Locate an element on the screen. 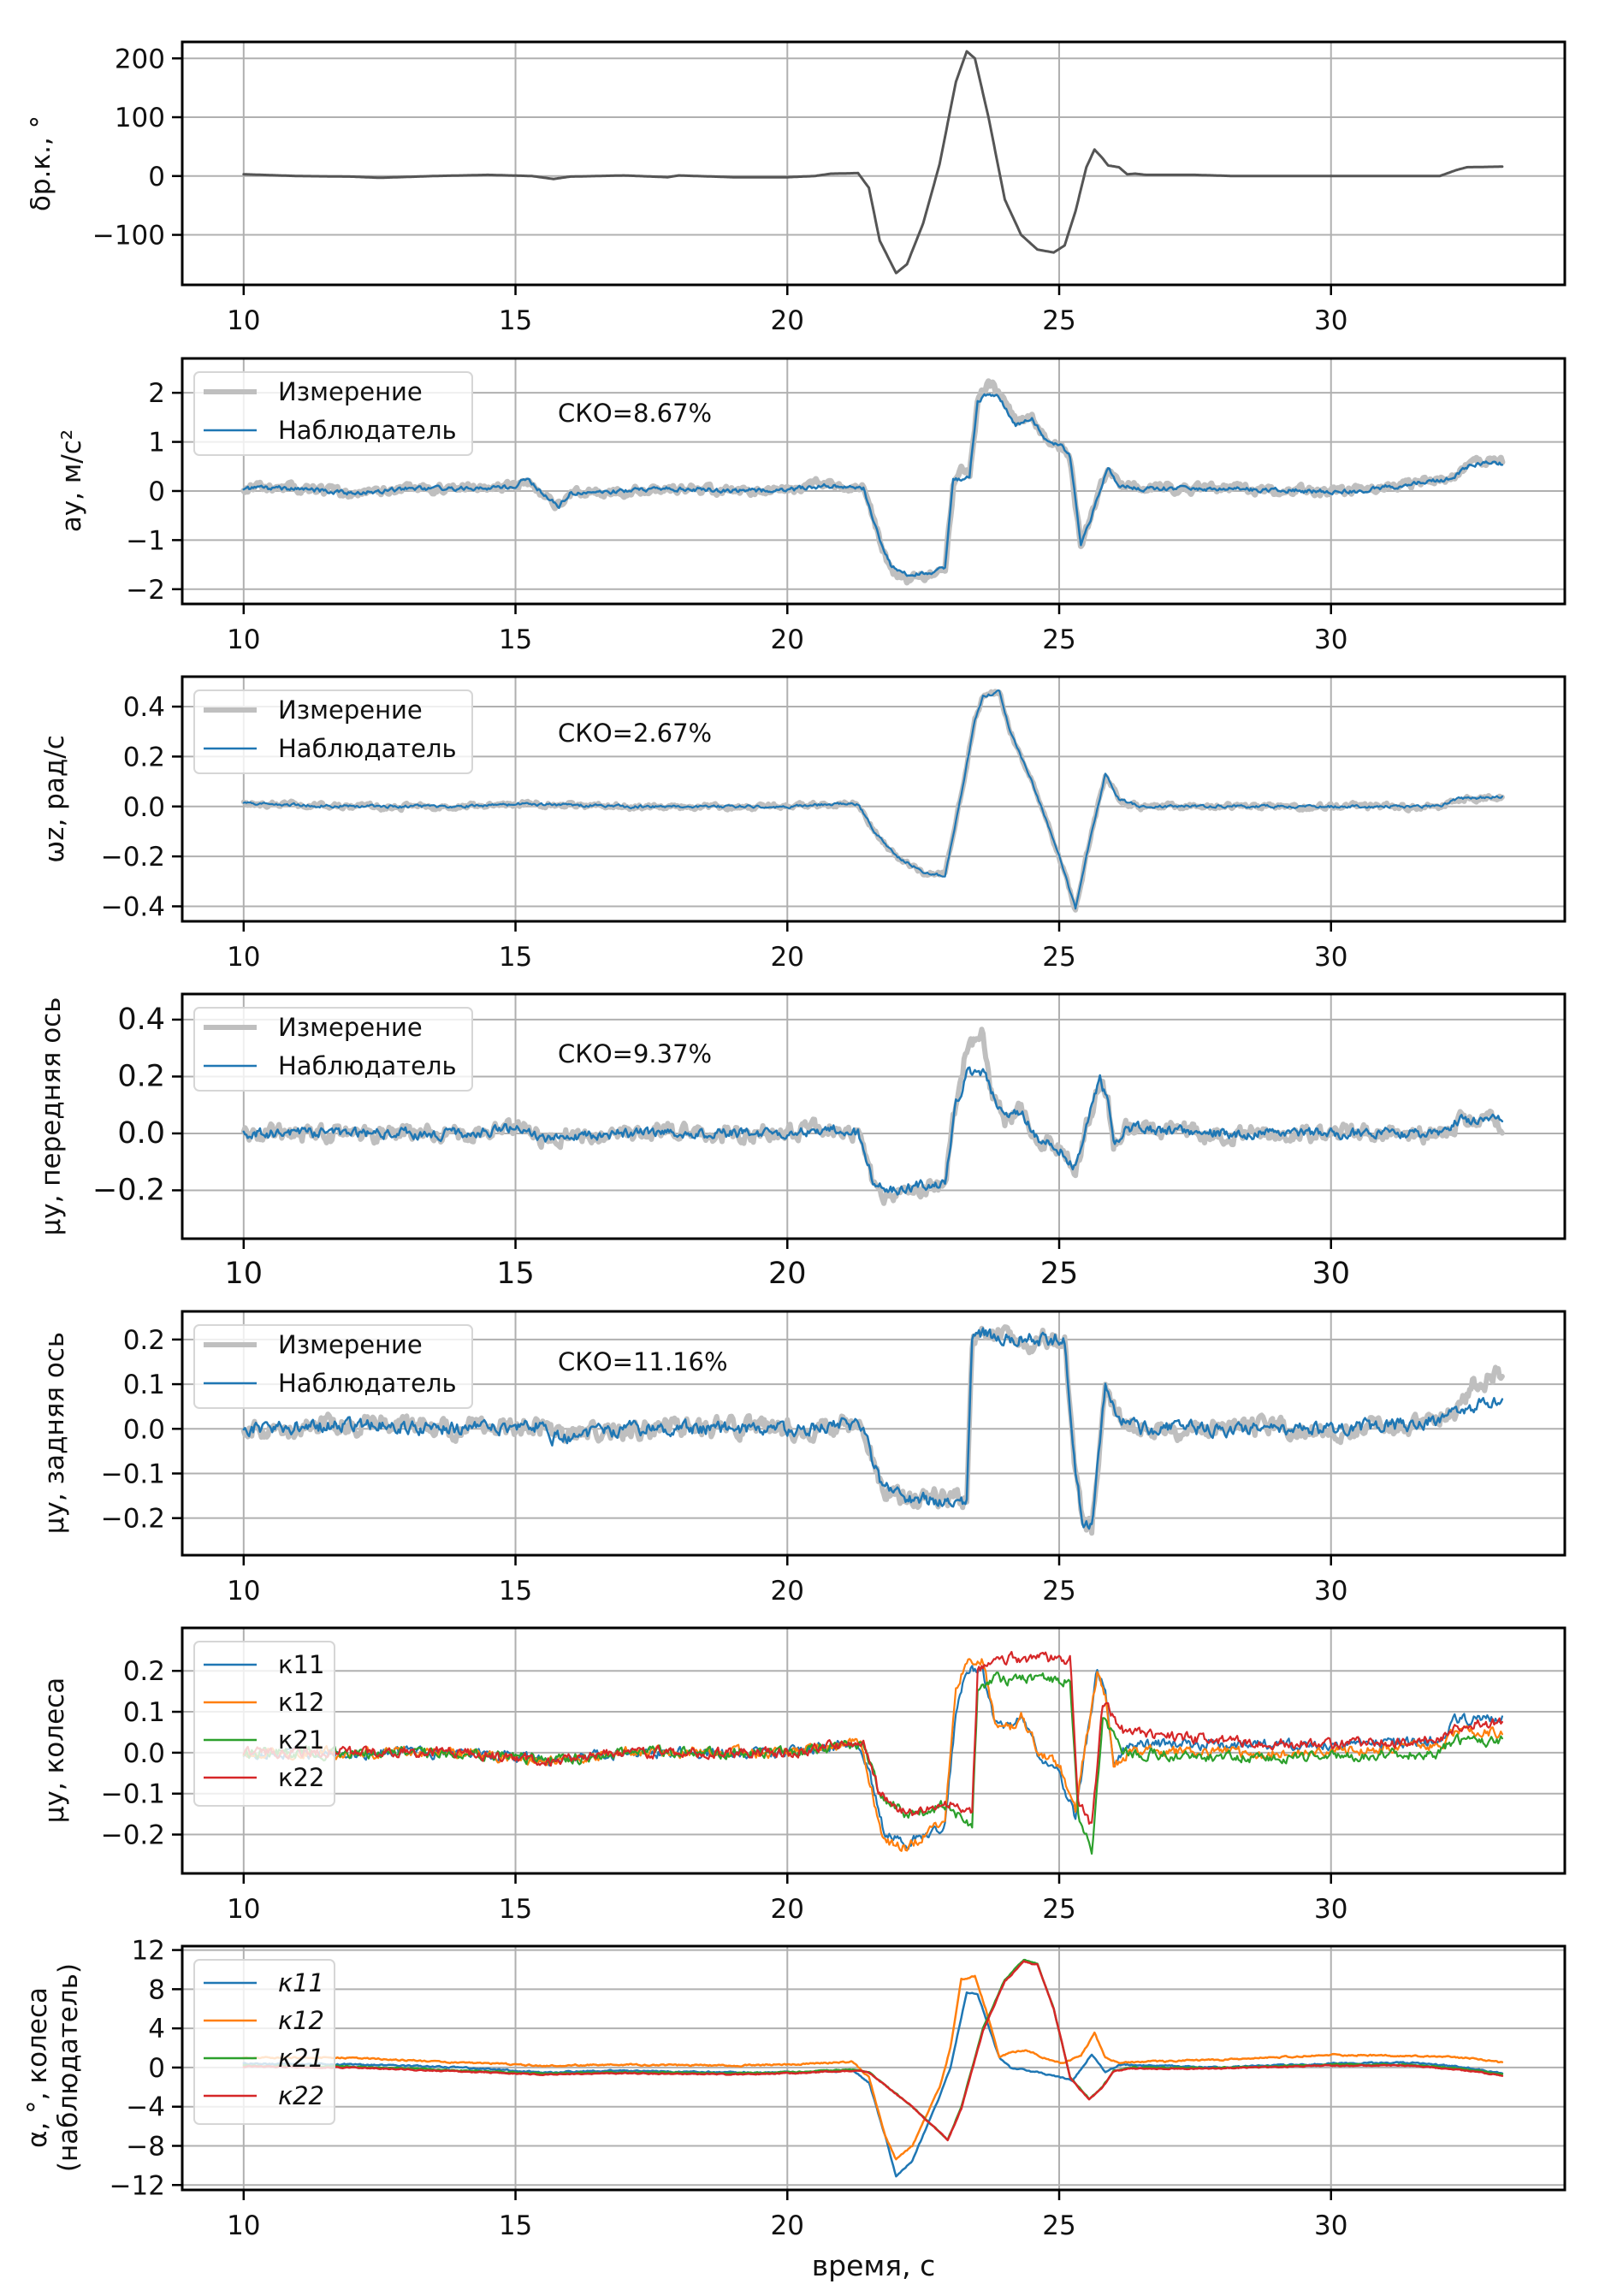 The height and width of the screenshot is (2296, 1605). legend-label: κ22 is located at coordinates (301, 2095).